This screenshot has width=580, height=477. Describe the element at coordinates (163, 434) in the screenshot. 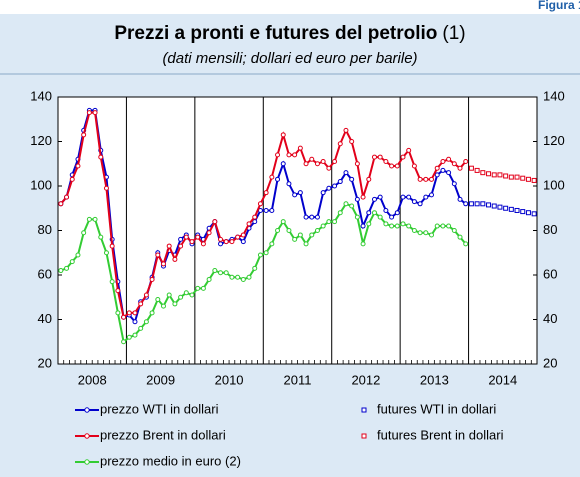

I see `legend-label: prezzo Brent in dollari` at that location.